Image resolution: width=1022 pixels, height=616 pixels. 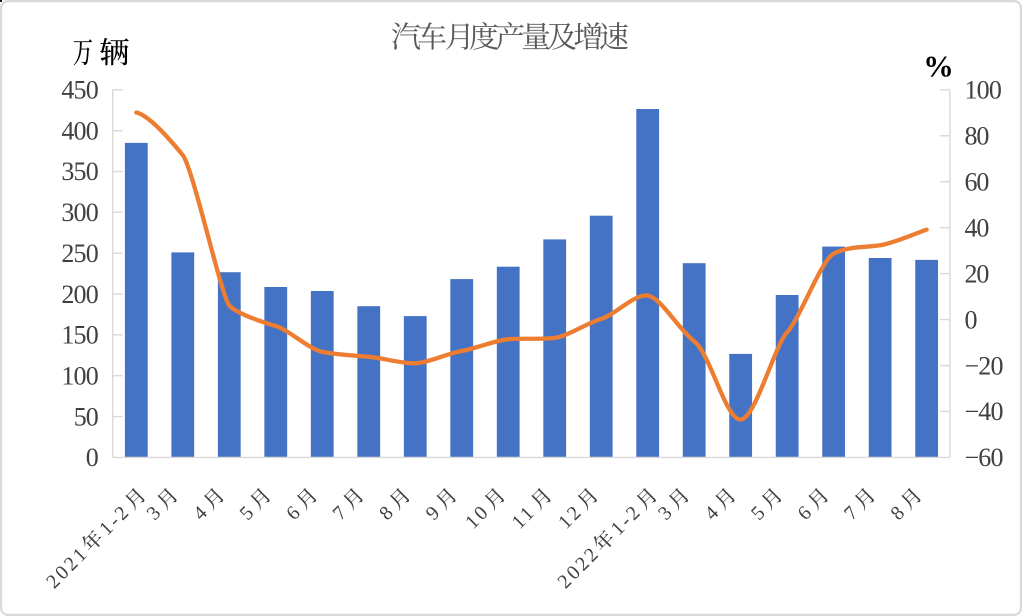 What do you see at coordinates (977, 273) in the screenshot?
I see `svg-text: 20` at bounding box center [977, 273].